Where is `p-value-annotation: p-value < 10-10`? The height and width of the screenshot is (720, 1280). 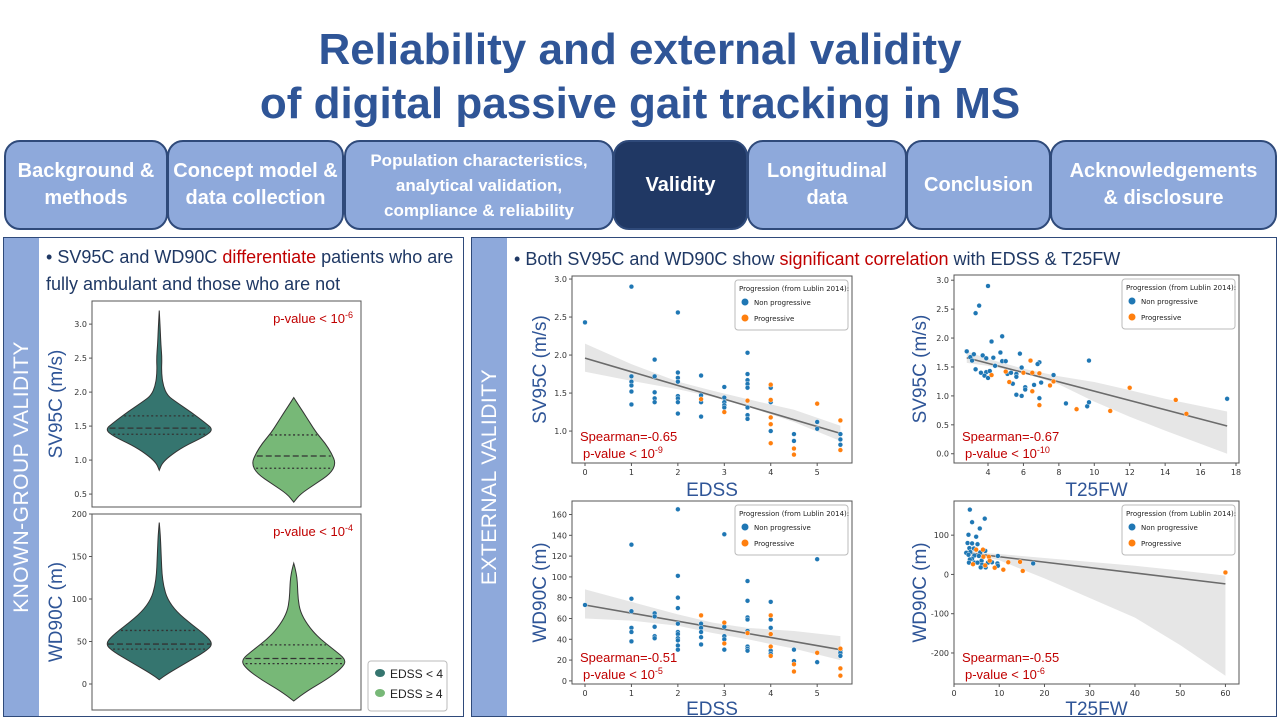
p-value-annotation: p-value < 10-10 is located at coordinates (1007, 453).